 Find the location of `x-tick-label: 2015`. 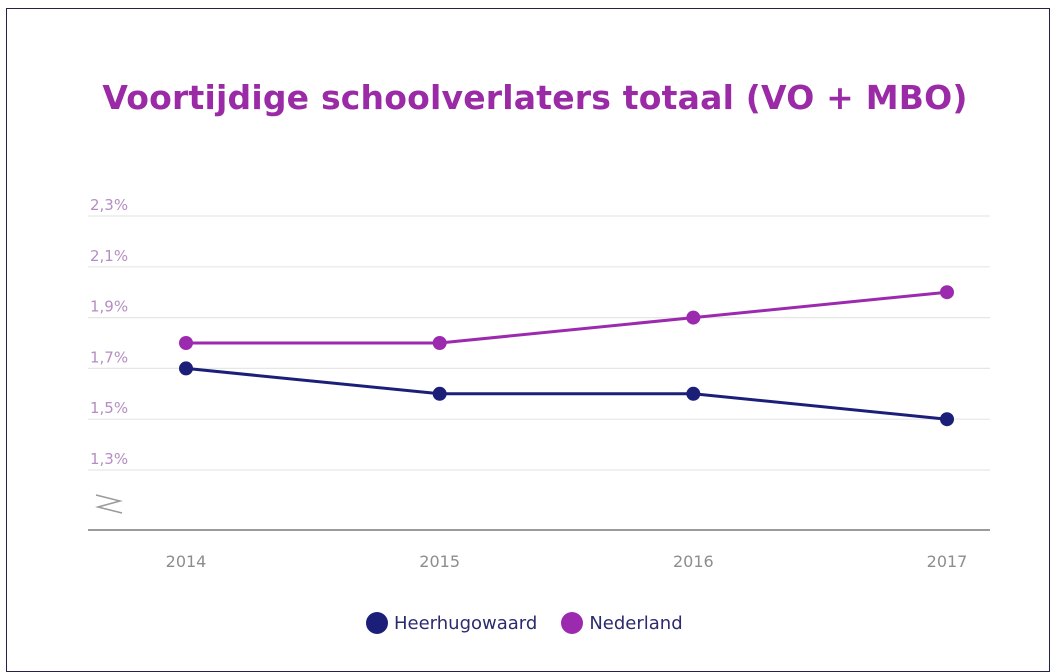

x-tick-label: 2015 is located at coordinates (439, 561).